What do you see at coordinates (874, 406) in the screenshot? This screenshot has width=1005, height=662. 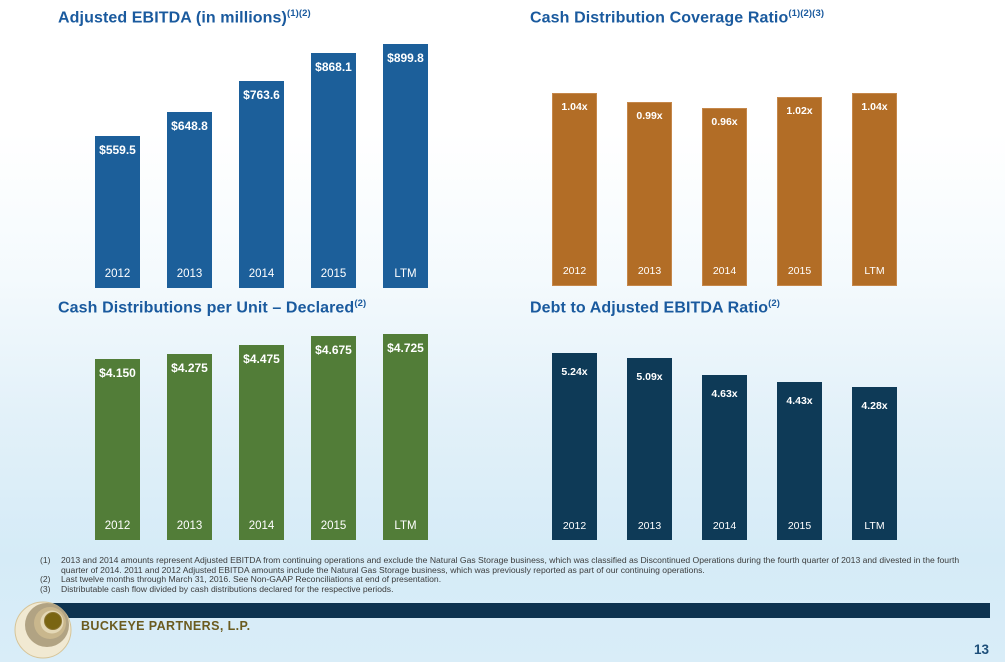 I see `bar-value-label: 4.28x` at bounding box center [874, 406].